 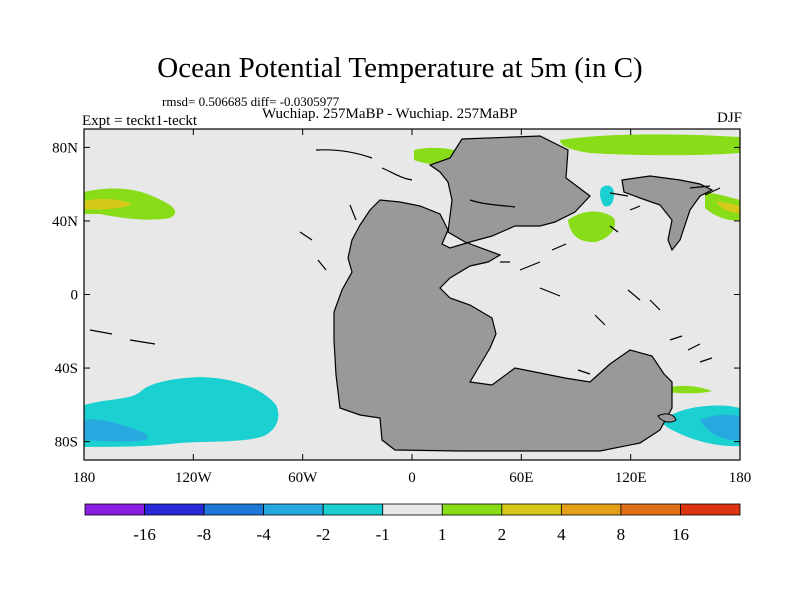 What do you see at coordinates (75, 296) in the screenshot?
I see `y-tick-label: 0` at bounding box center [75, 296].